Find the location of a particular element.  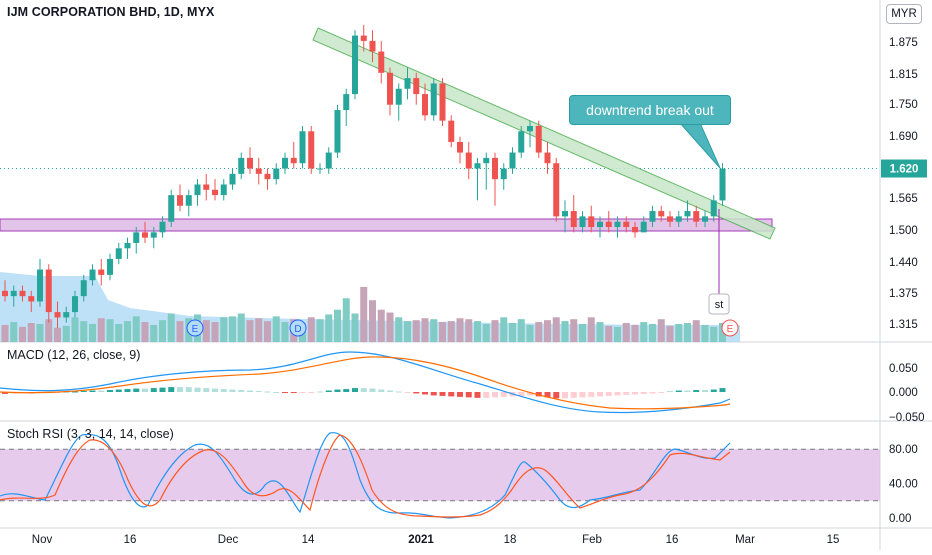

split-marker-box is located at coordinates (719, 304).